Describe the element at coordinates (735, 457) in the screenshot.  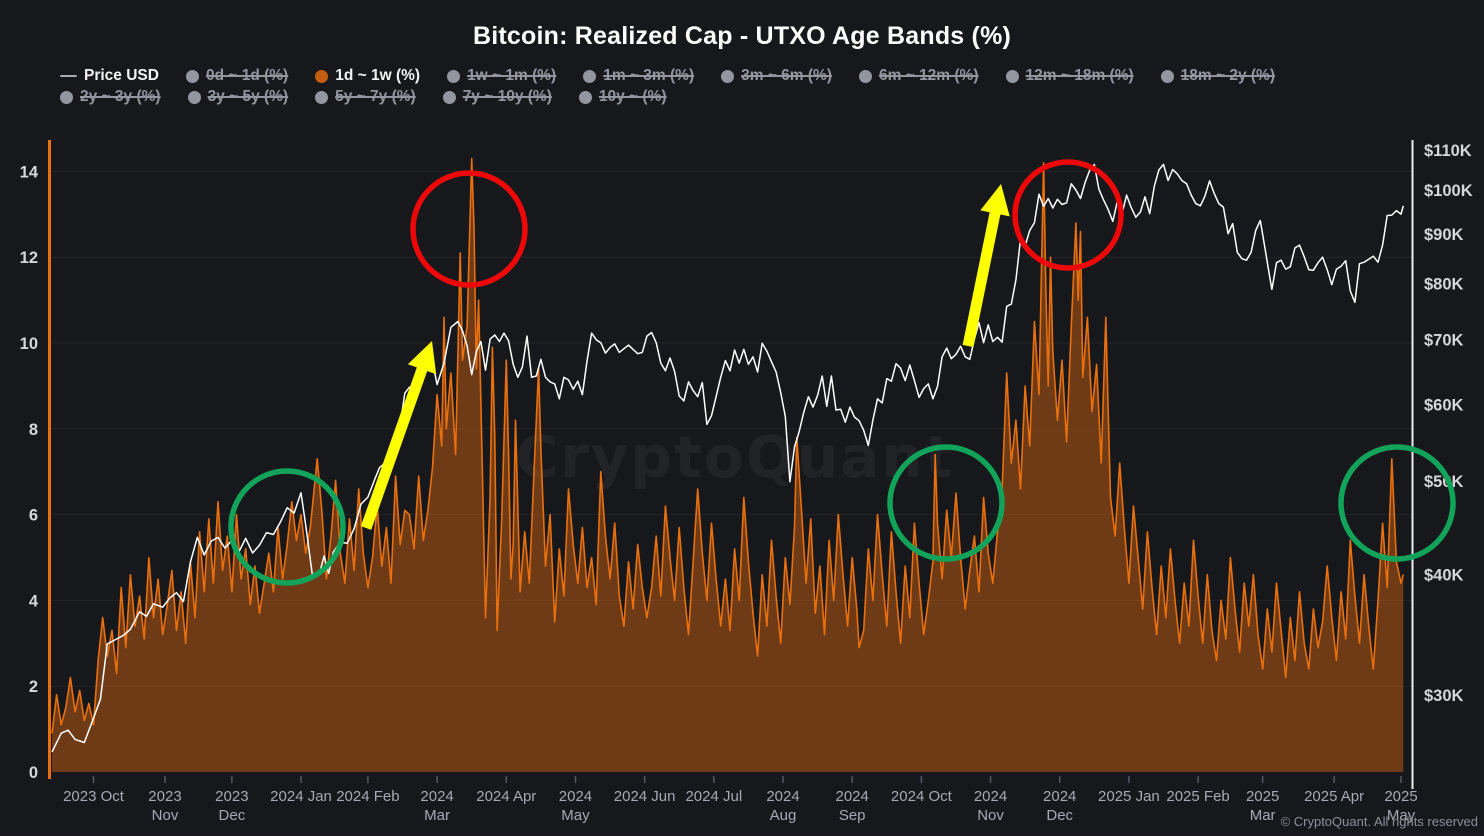
I see `watermark: CryptoQuant` at that location.